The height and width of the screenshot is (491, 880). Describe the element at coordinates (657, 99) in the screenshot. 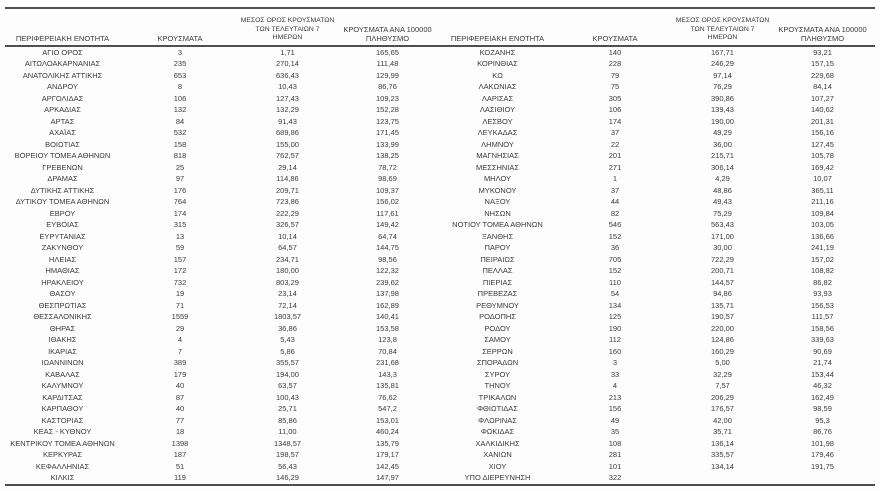

I see `table-row: ΛΑΡΙΣΑΣ 305 390,86 107,27` at that location.